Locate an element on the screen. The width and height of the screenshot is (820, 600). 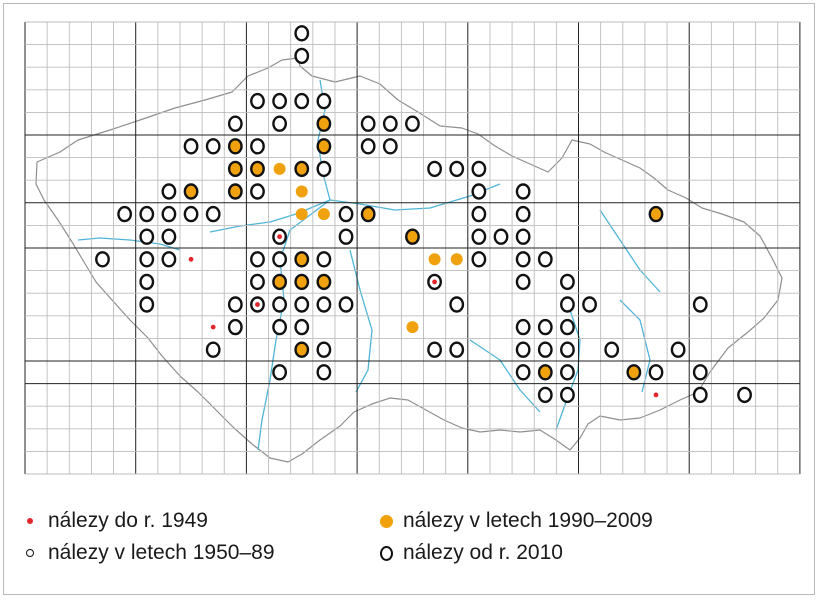
record-red is located at coordinates (656, 395).